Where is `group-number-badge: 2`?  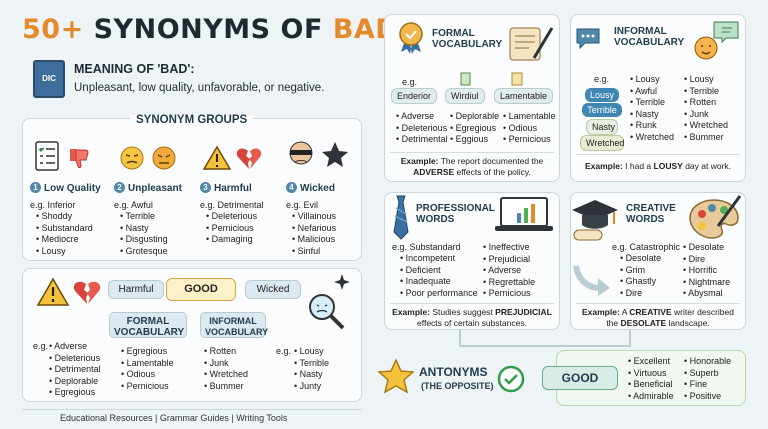 group-number-badge: 2 is located at coordinates (119, 187).